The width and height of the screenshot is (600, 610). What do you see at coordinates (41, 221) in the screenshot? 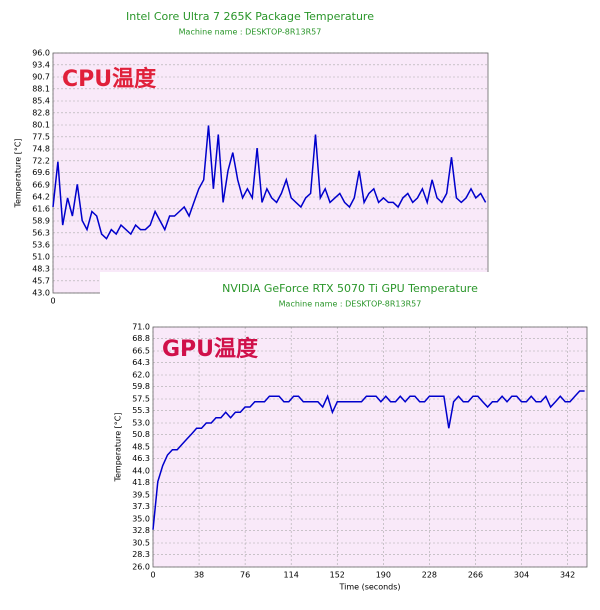
I see `y-tick-label: 58.9` at bounding box center [41, 221].